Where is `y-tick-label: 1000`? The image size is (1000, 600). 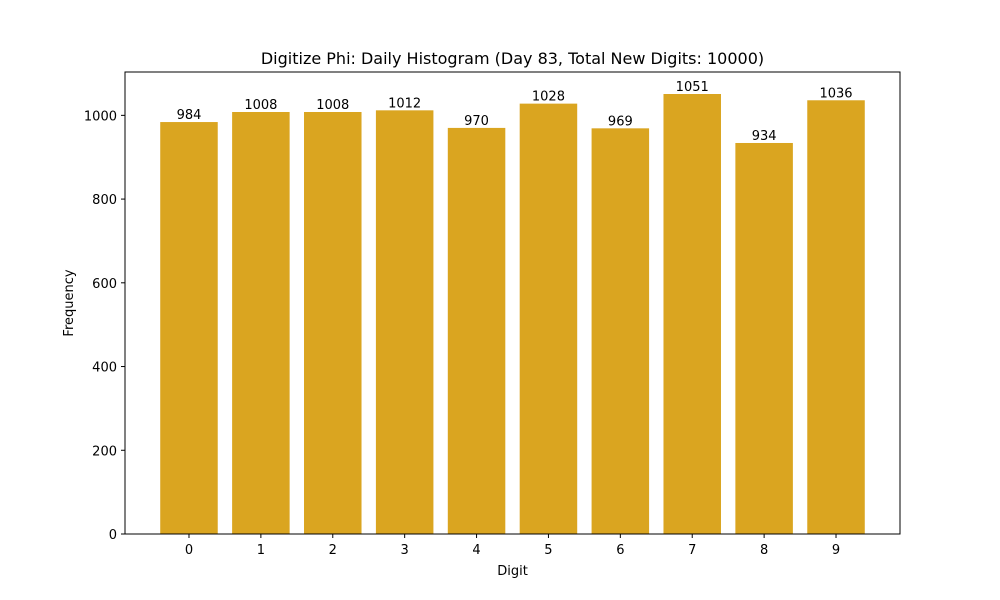 y-tick-label: 1000 is located at coordinates (100, 116).